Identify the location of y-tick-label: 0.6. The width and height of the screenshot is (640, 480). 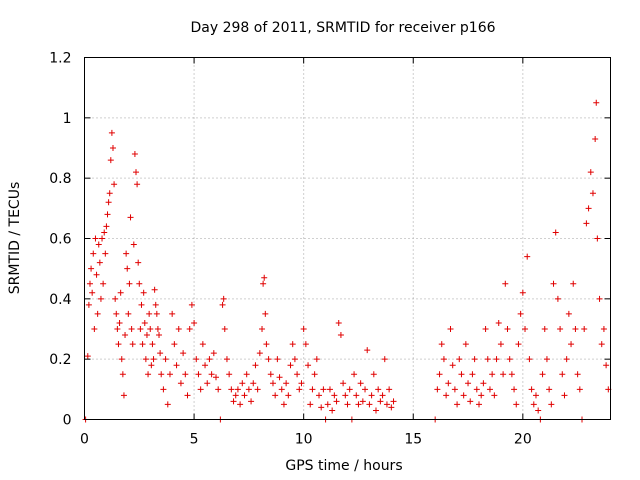
(60, 240).